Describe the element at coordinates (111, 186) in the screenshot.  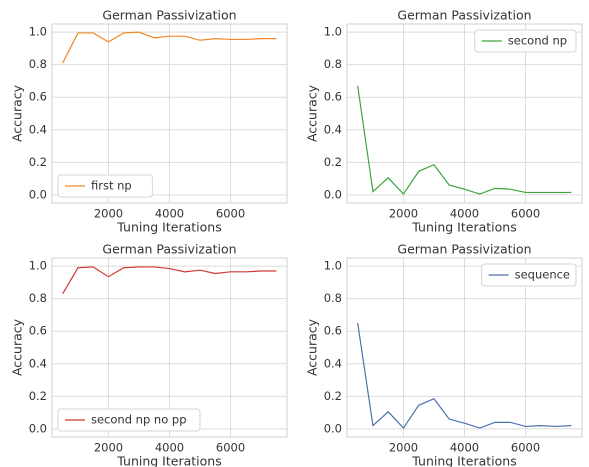
I see `legend-label: first np` at that location.